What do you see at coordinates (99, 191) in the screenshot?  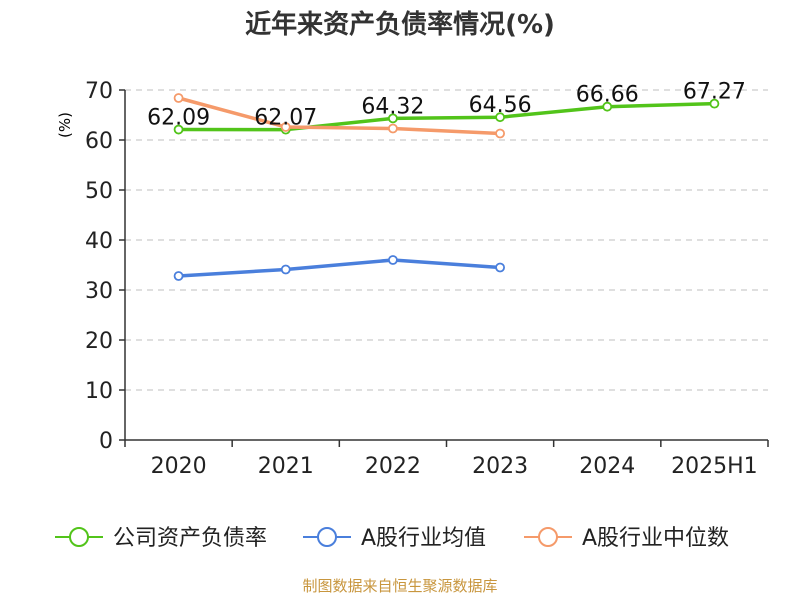 I see `y-tick-label: 50` at bounding box center [99, 191].